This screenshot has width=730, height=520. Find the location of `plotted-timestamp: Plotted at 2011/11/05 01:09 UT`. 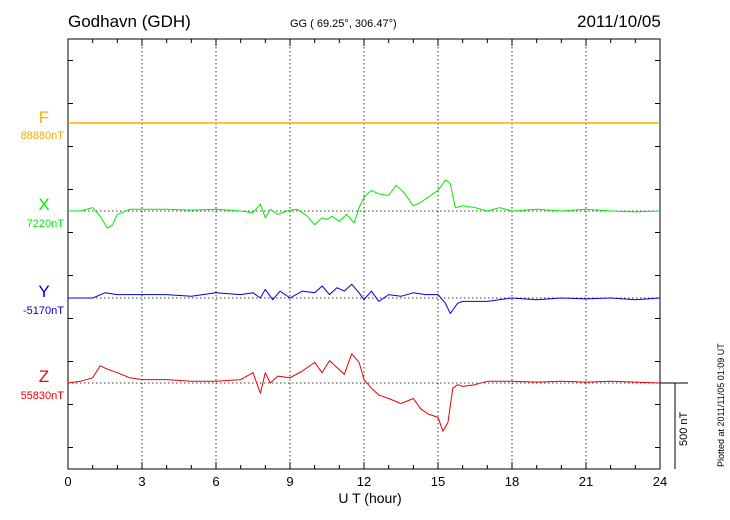

plotted-timestamp: Plotted at 2011/11/05 01:09 UT is located at coordinates (721, 405).